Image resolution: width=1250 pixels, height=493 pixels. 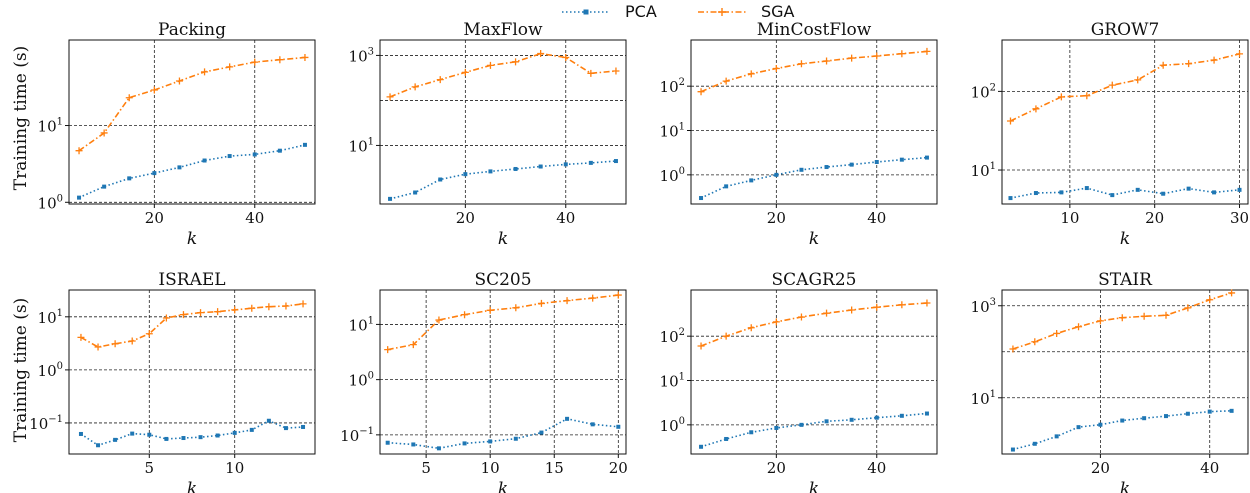 I want to click on y-tick-label: 10², so click(x=983, y=91).